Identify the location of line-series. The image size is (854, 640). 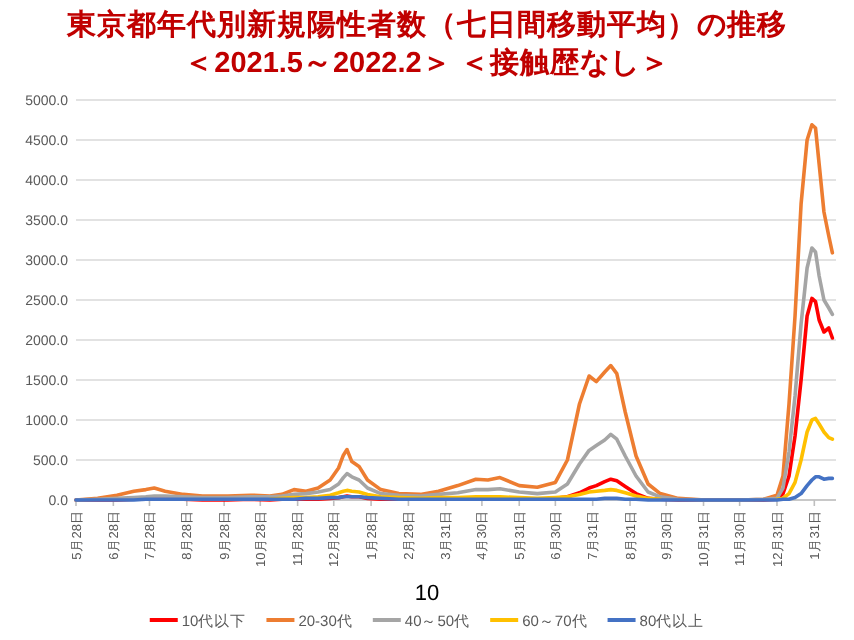
(454, 488).